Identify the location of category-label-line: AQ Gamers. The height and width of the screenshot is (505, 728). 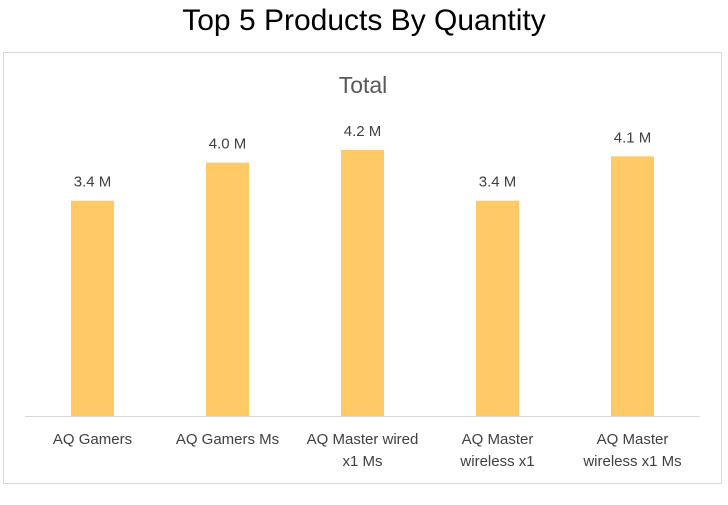
(92, 439).